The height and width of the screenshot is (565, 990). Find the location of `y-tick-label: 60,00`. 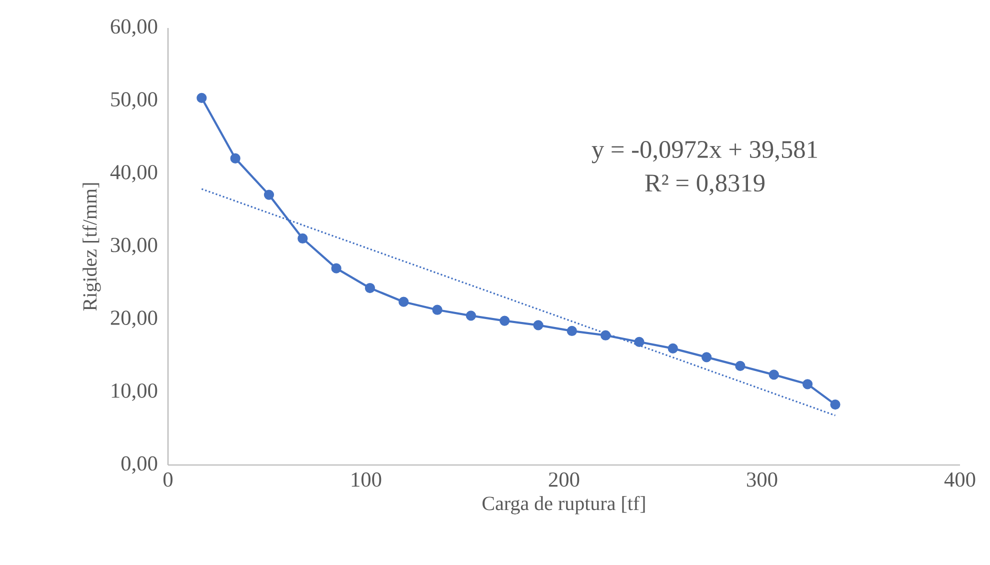

y-tick-label: 60,00 is located at coordinates (134, 28).